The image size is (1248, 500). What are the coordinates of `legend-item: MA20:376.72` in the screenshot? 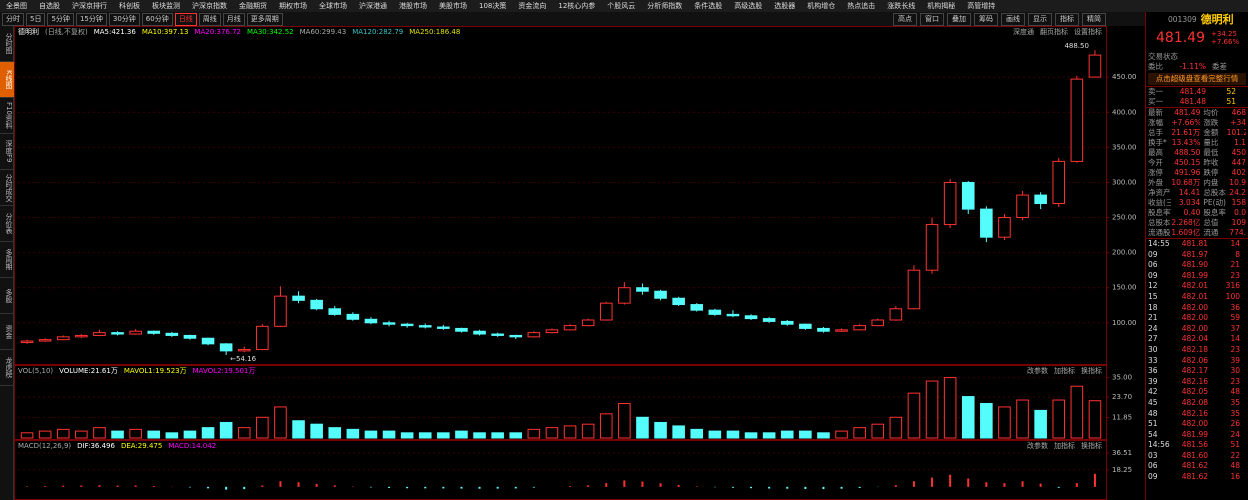 It's located at (217, 32).